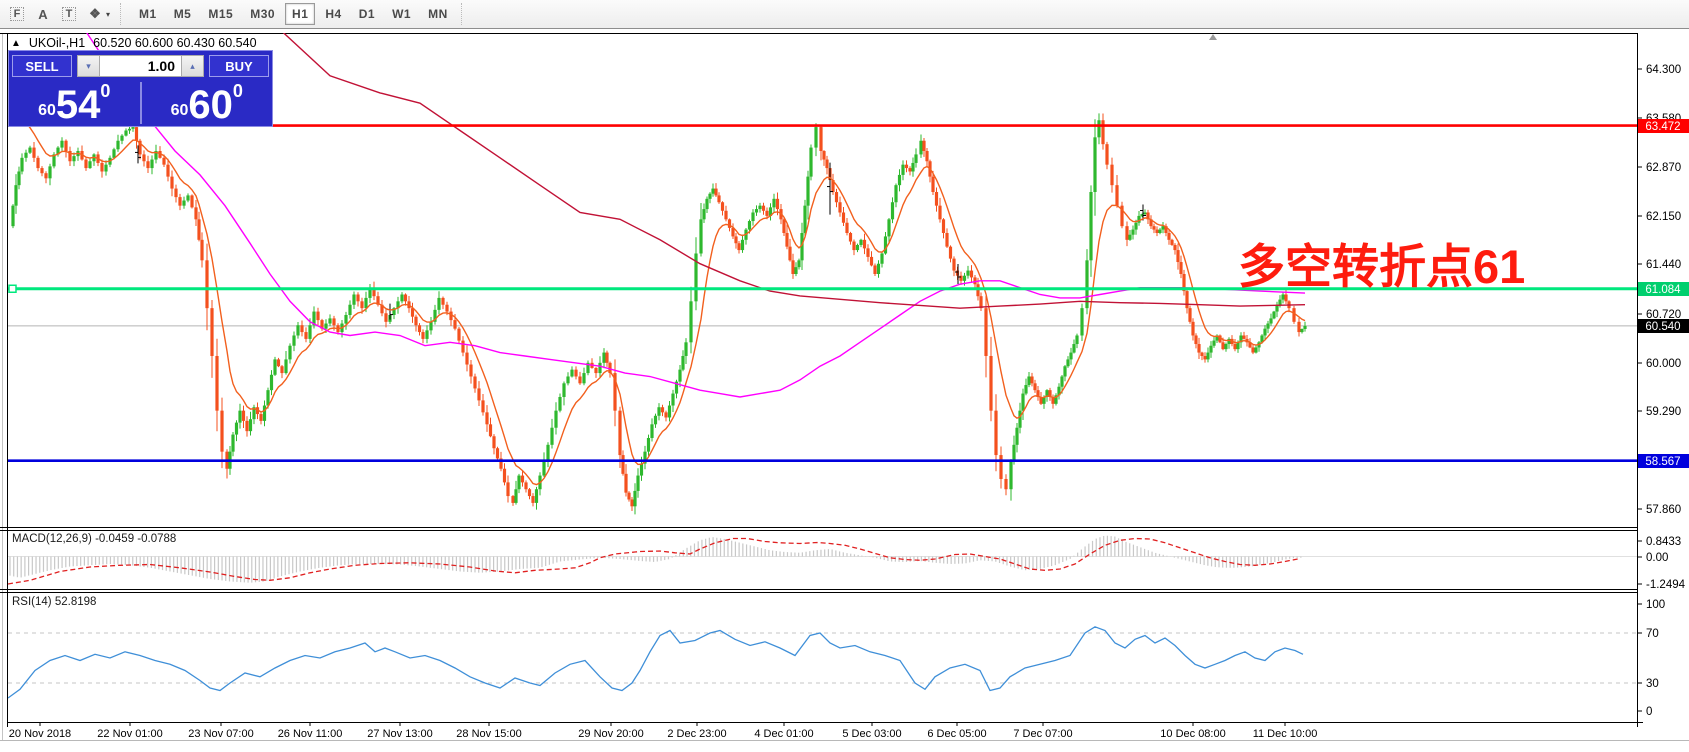 The image size is (1689, 752). Describe the element at coordinates (183, 14) in the screenshot. I see `timeframe-button-M5: M5` at that location.